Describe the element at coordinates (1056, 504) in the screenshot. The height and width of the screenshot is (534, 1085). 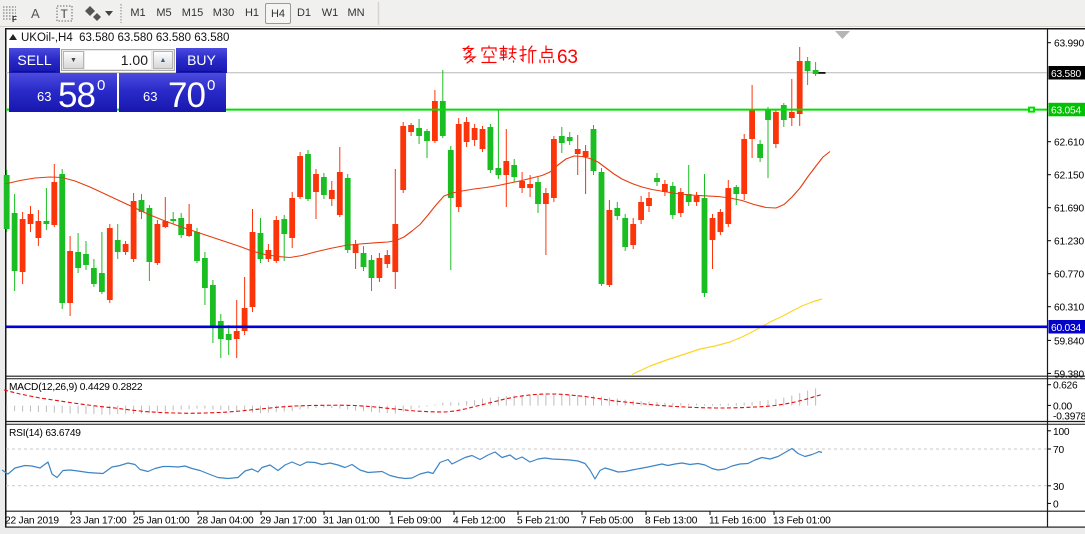
I see `svg-text: 0` at that location.